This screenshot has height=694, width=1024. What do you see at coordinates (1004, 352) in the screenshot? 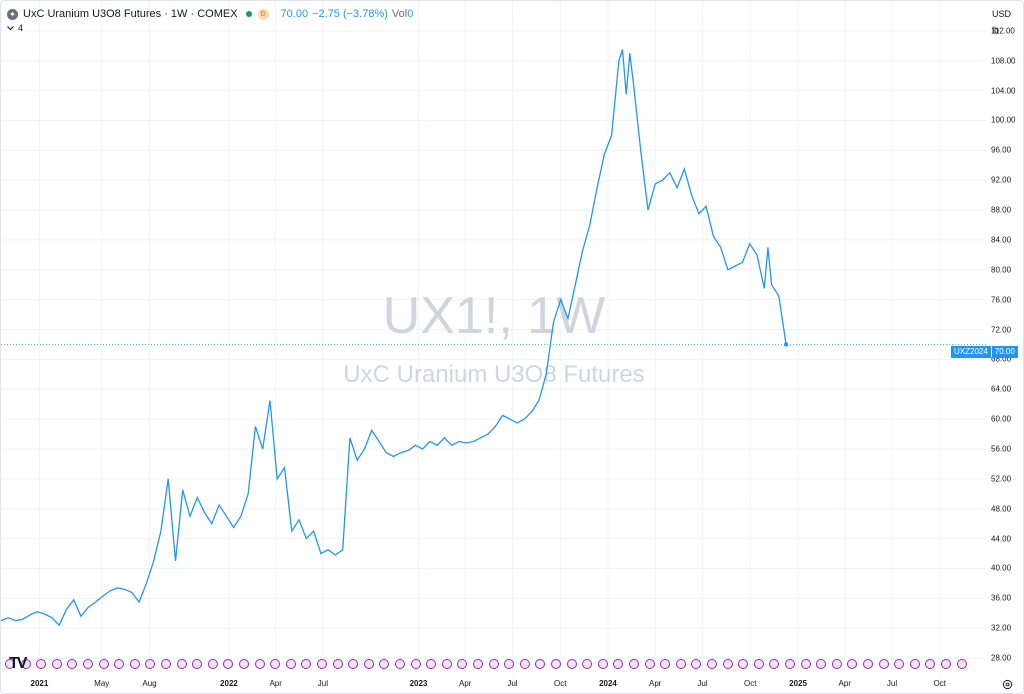
I see `price-label-value: 70.00` at bounding box center [1004, 352].